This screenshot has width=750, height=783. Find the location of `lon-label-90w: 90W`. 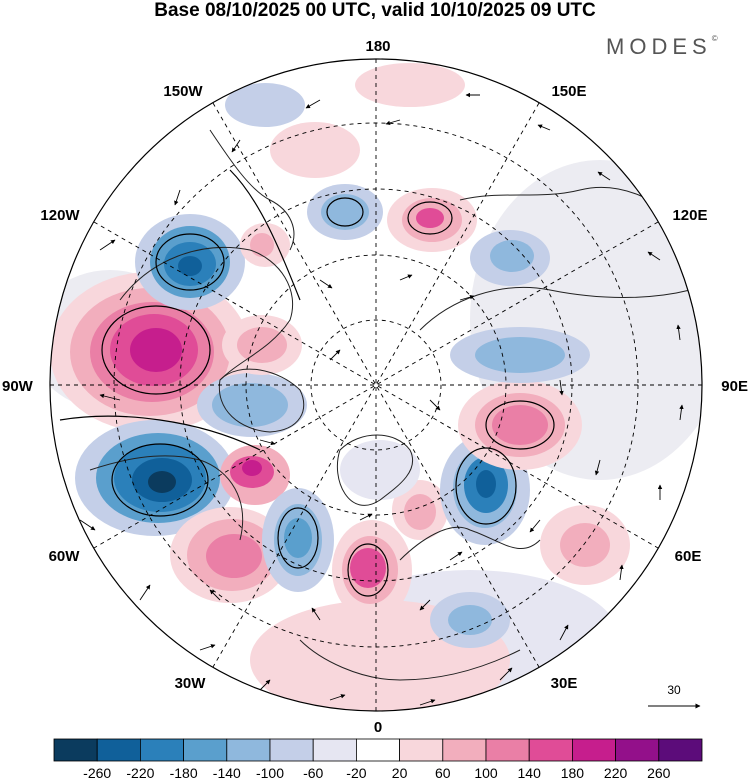

lon-label-90w: 90W is located at coordinates (18, 386).